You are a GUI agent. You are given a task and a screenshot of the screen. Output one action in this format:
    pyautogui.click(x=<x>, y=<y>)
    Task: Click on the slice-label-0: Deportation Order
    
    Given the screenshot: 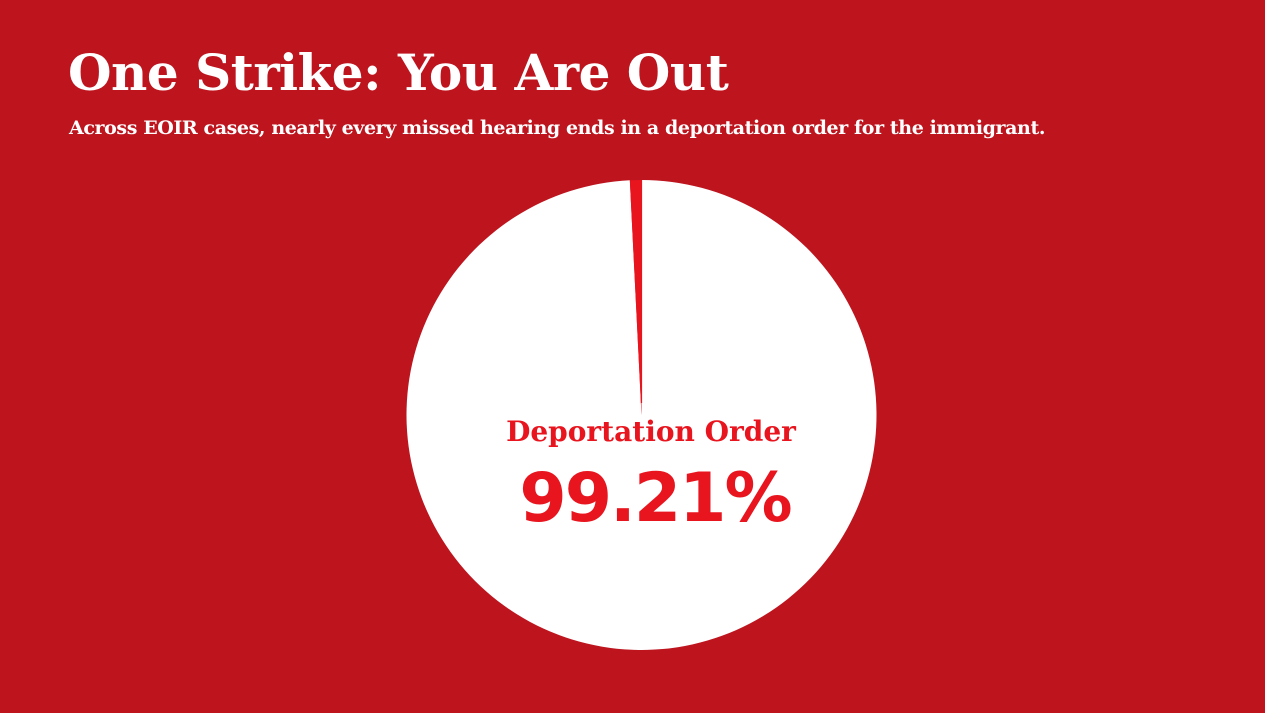 What is the action you would take?
    pyautogui.click(x=651, y=431)
    